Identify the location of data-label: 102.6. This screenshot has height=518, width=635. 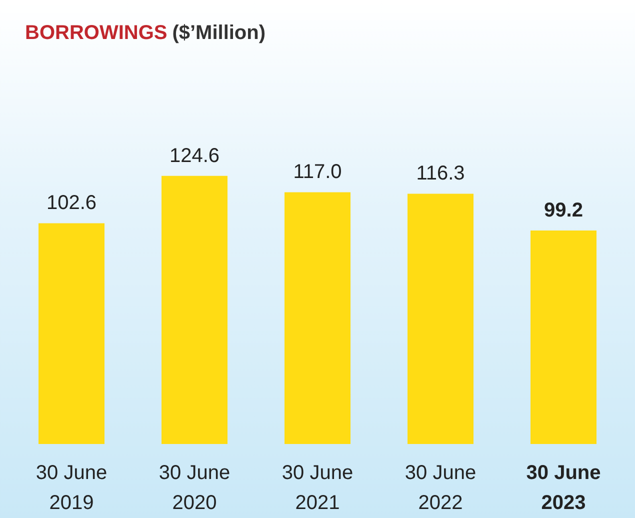
(71, 203).